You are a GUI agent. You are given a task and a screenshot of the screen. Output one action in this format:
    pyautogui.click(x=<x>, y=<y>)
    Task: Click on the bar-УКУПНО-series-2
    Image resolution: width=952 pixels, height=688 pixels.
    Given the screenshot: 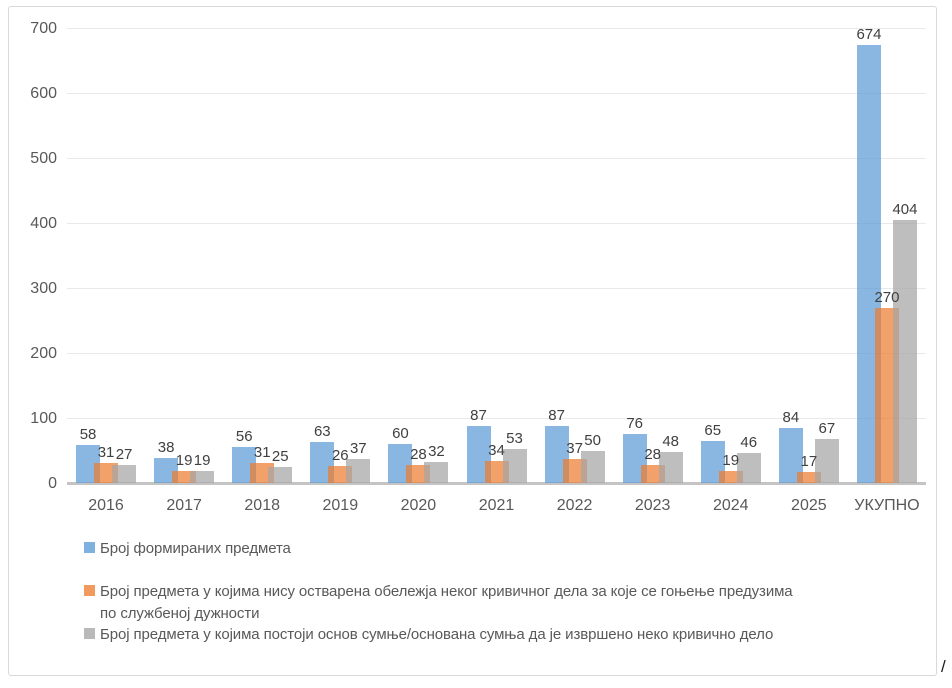 What is the action you would take?
    pyautogui.click(x=904, y=351)
    